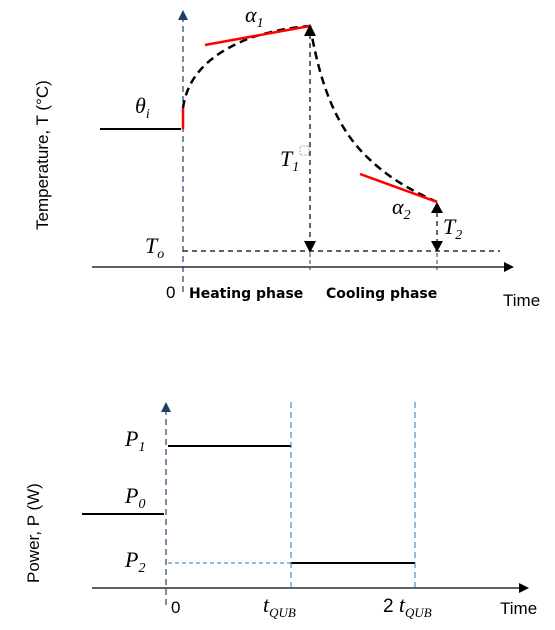  Describe the element at coordinates (246, 294) in the screenshot. I see `heating-phase-label: Heating phase` at that location.